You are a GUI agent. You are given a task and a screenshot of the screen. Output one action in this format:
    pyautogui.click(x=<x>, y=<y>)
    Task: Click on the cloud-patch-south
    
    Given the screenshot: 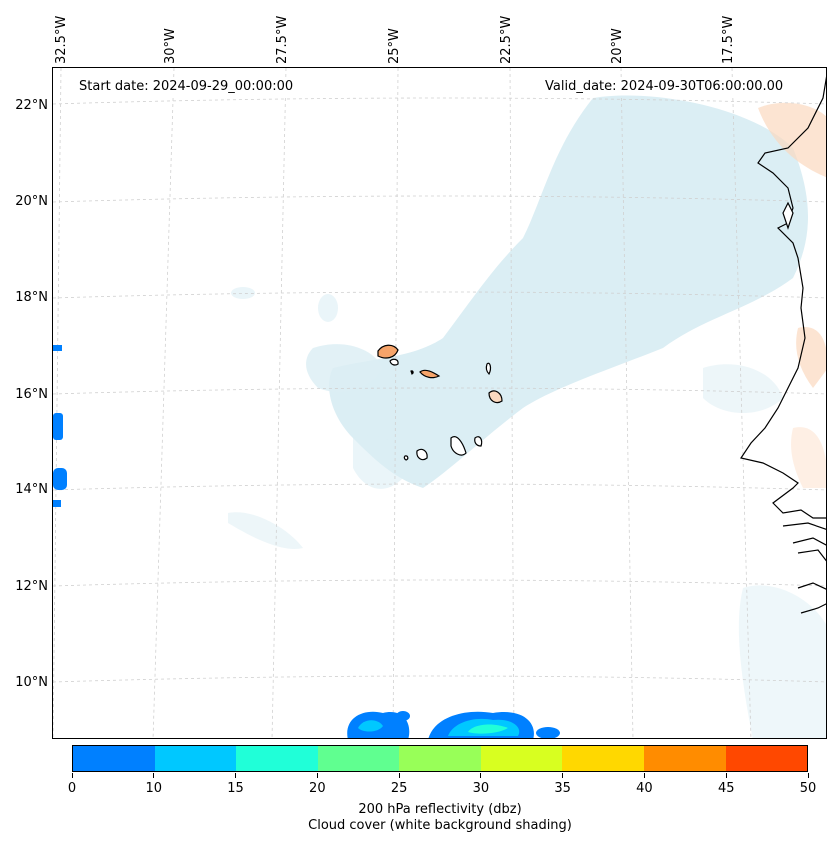 What is the action you would take?
    pyautogui.click(x=379, y=462)
    